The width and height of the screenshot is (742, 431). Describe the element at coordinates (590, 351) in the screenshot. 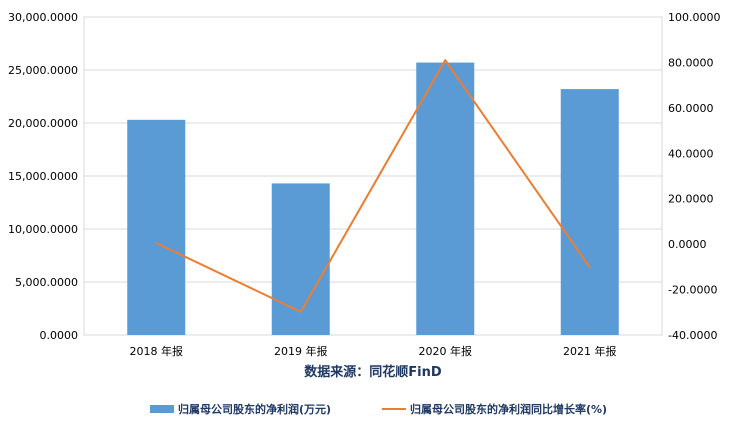

I see `x-tick-label: 2021 年报` at that location.